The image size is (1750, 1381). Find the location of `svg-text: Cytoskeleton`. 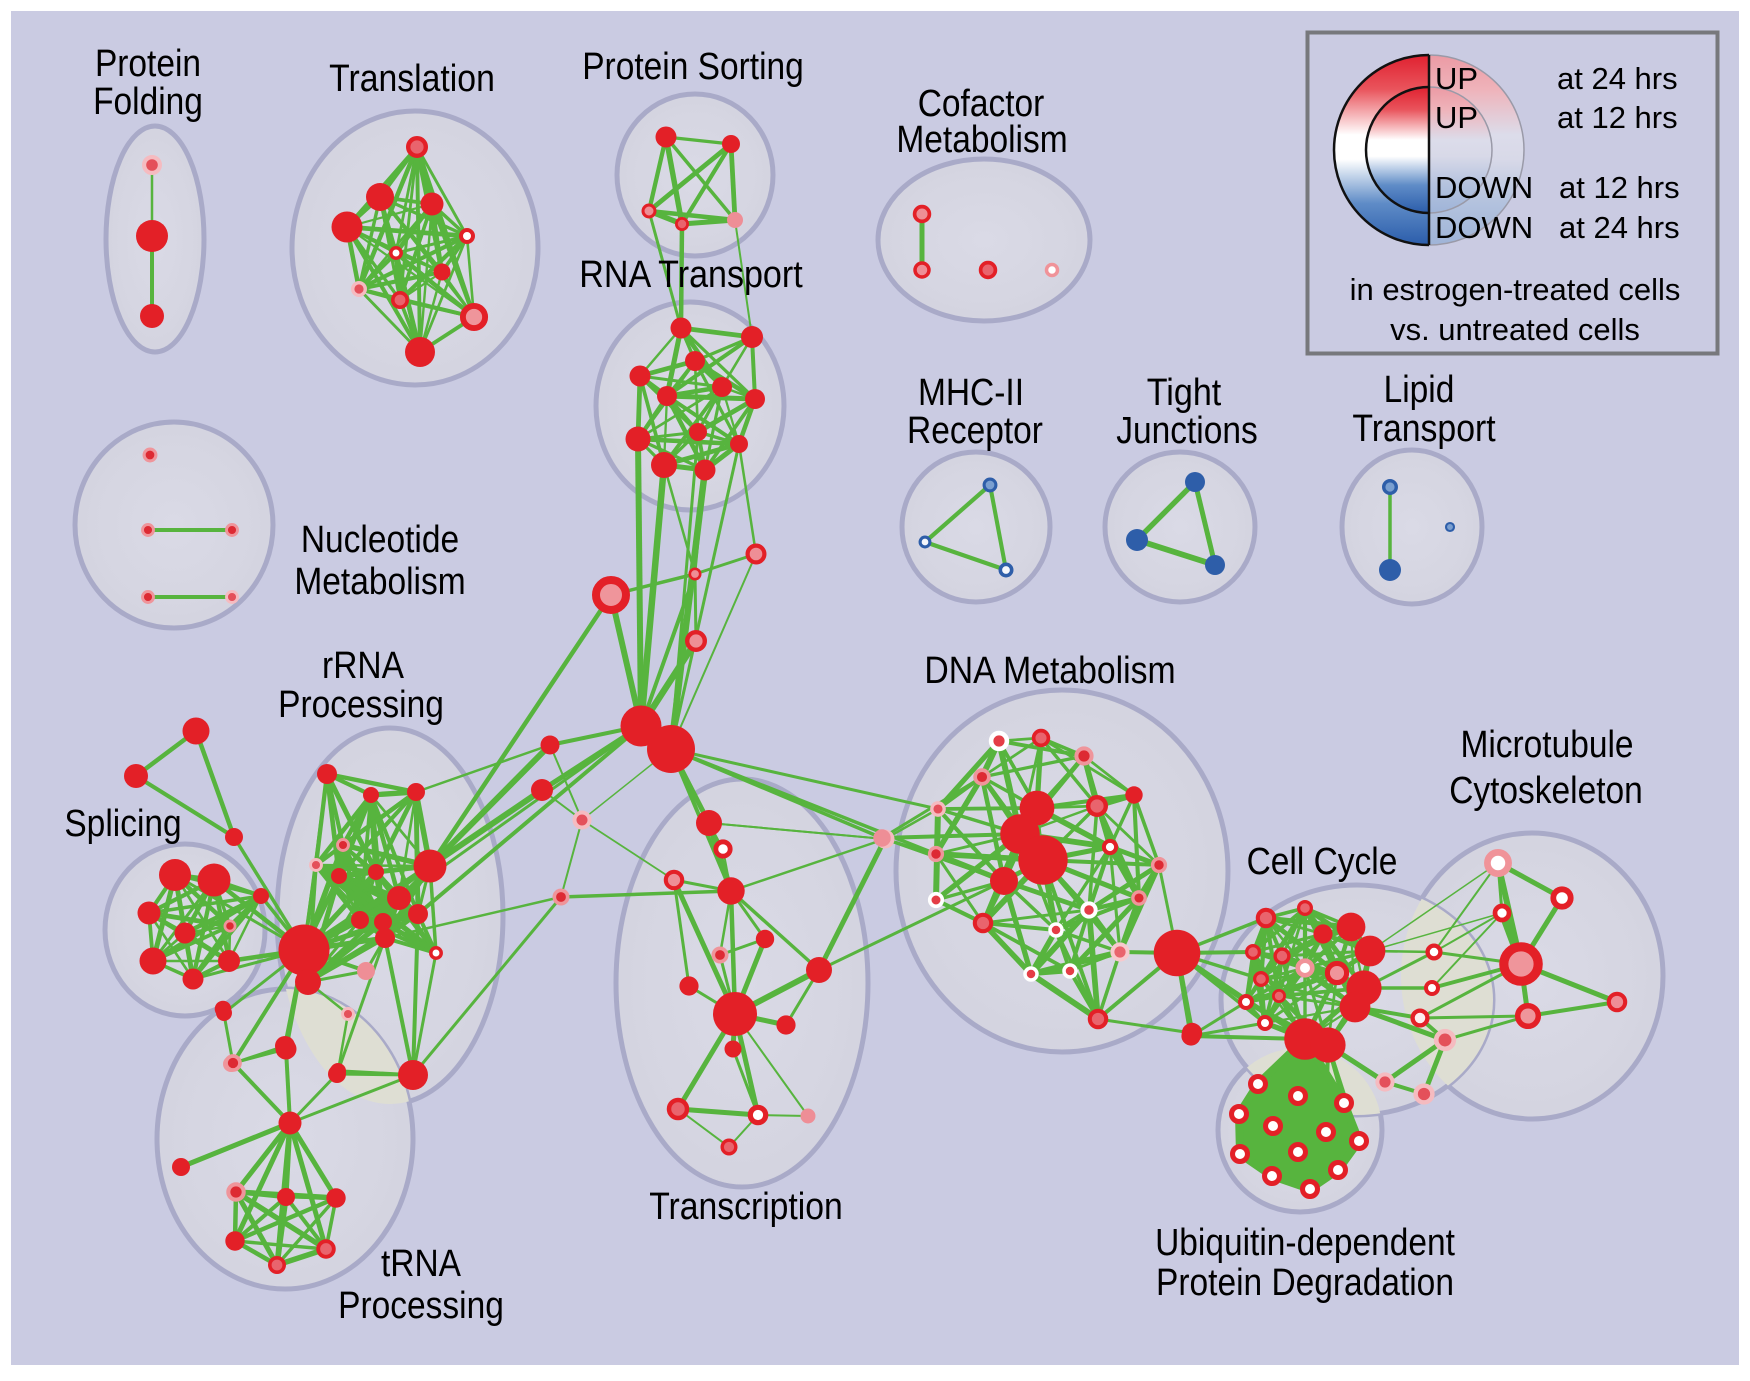

svg-text: Cytoskeleton is located at coordinates (1546, 791).